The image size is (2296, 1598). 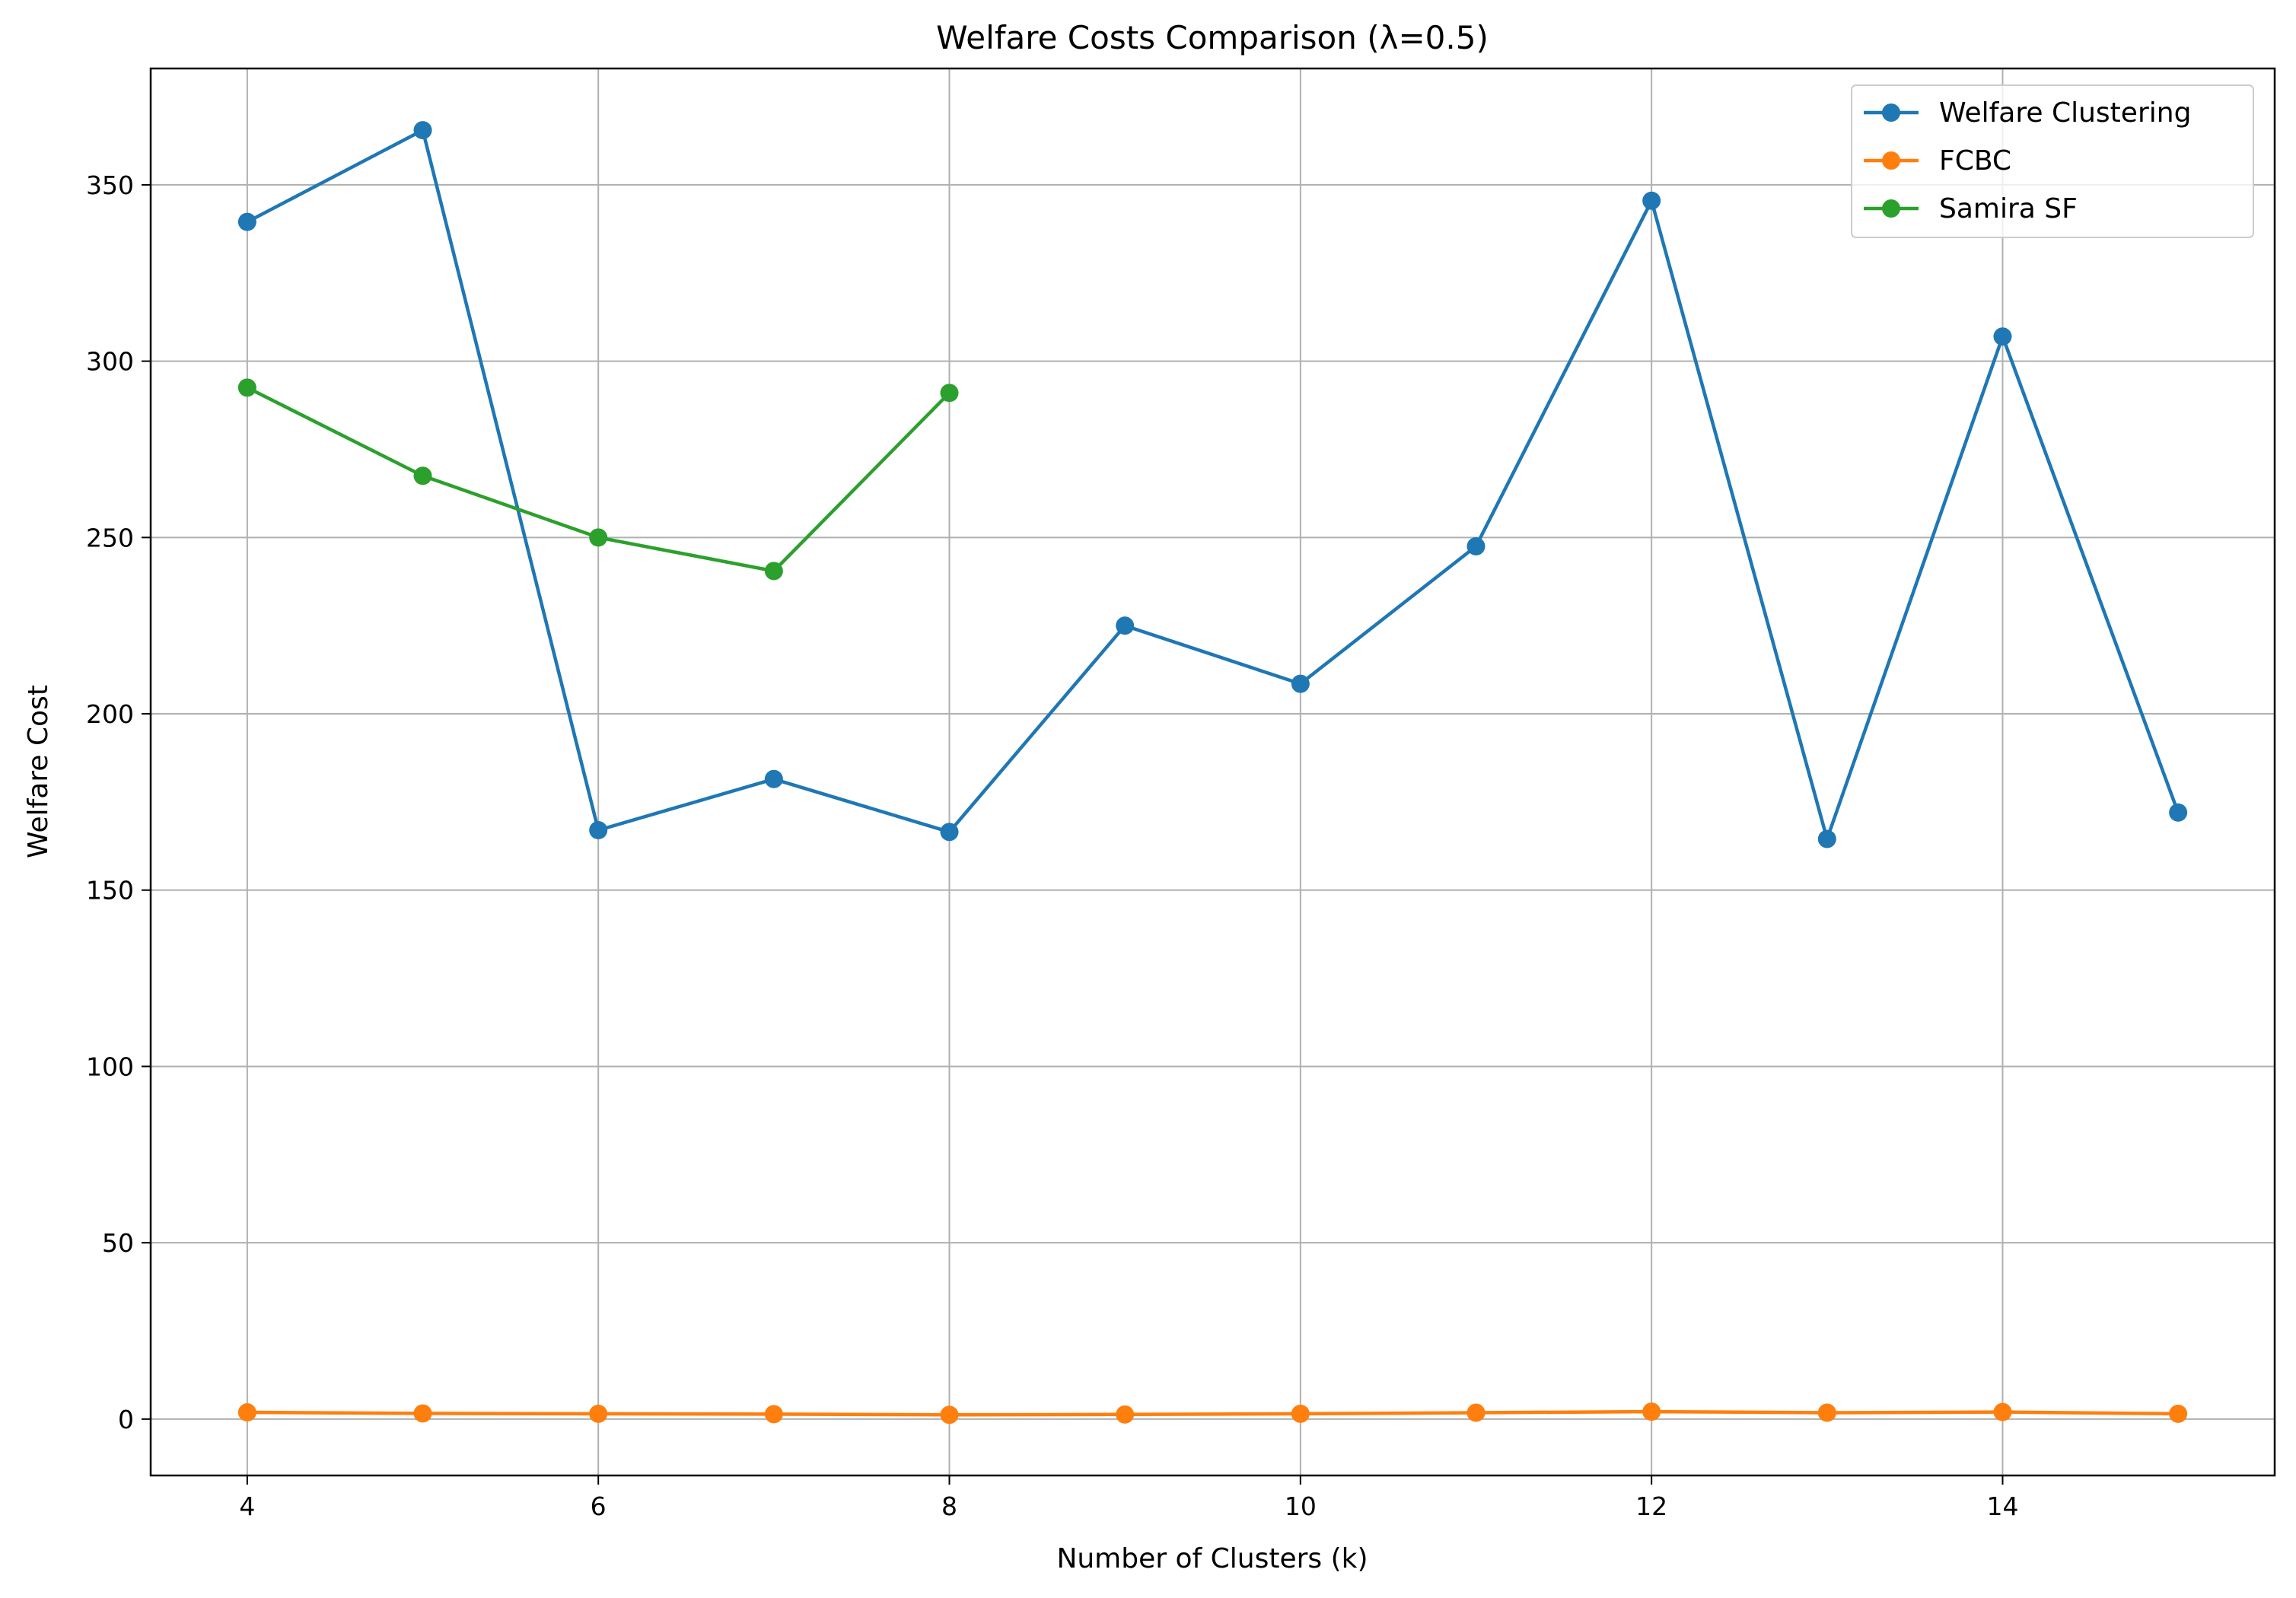 I want to click on legend-label: Welfare Clustering, so click(x=2065, y=113).